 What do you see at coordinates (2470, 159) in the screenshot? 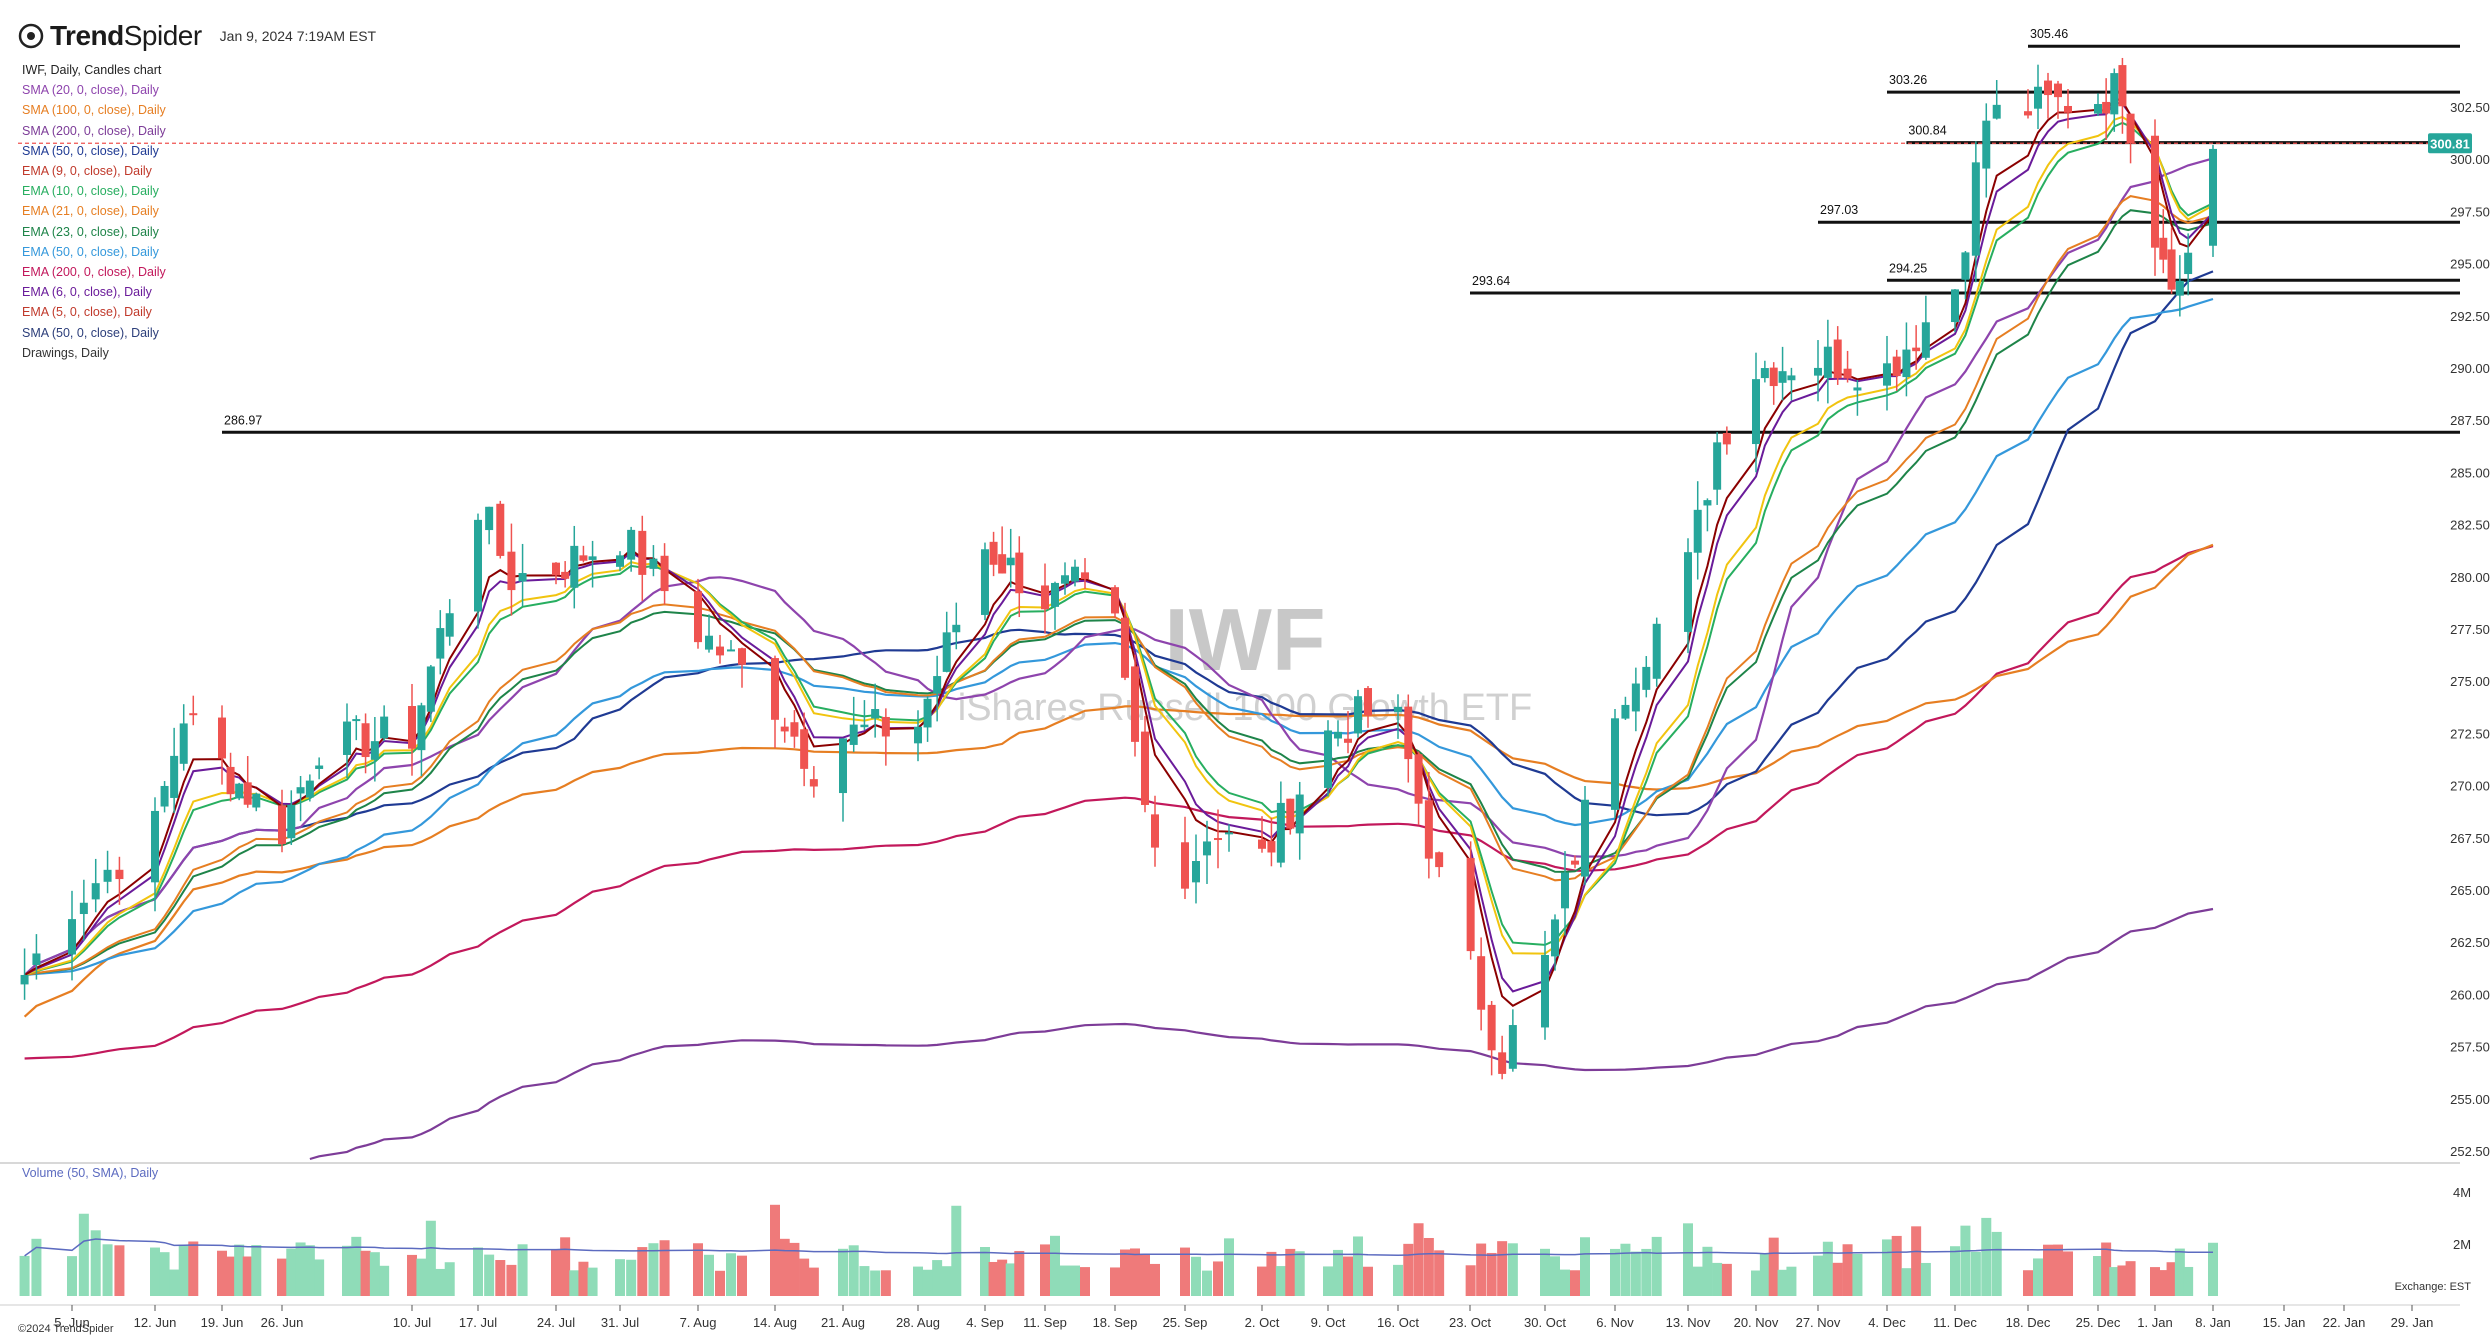
I see `y-tick-label: 300.00` at bounding box center [2470, 159].